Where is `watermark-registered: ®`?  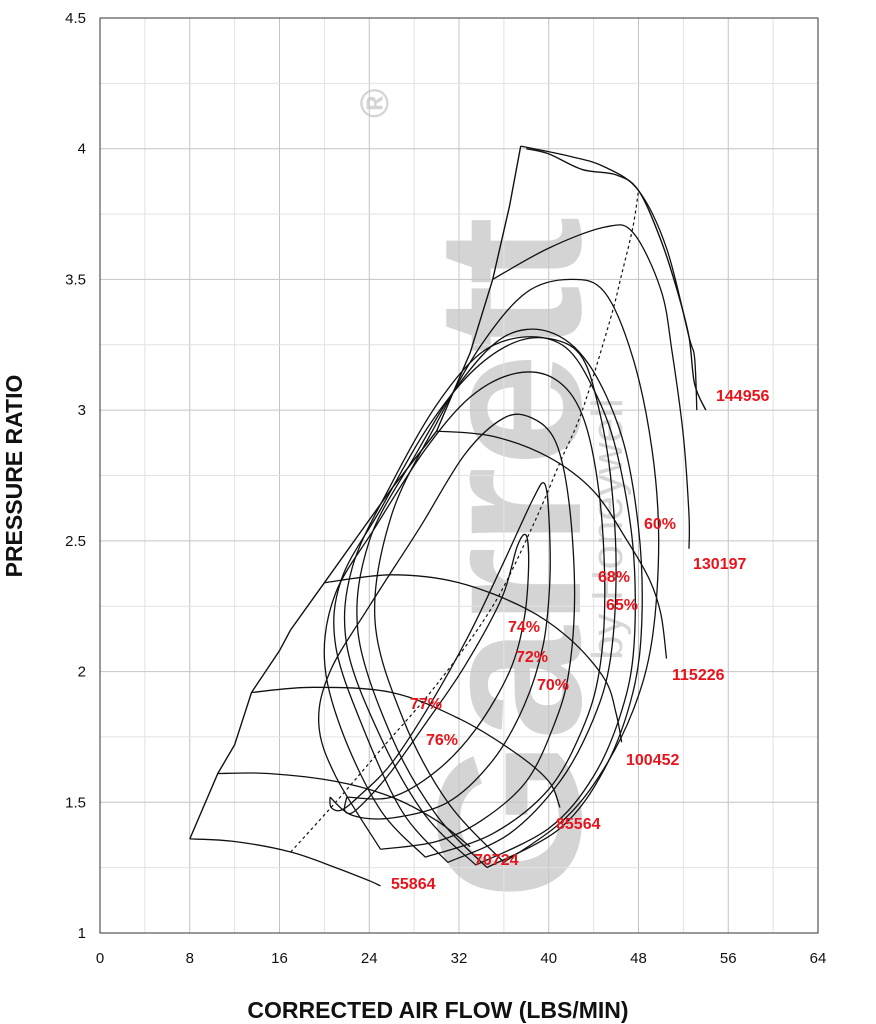
watermark-registered: ® is located at coordinates (375, 103).